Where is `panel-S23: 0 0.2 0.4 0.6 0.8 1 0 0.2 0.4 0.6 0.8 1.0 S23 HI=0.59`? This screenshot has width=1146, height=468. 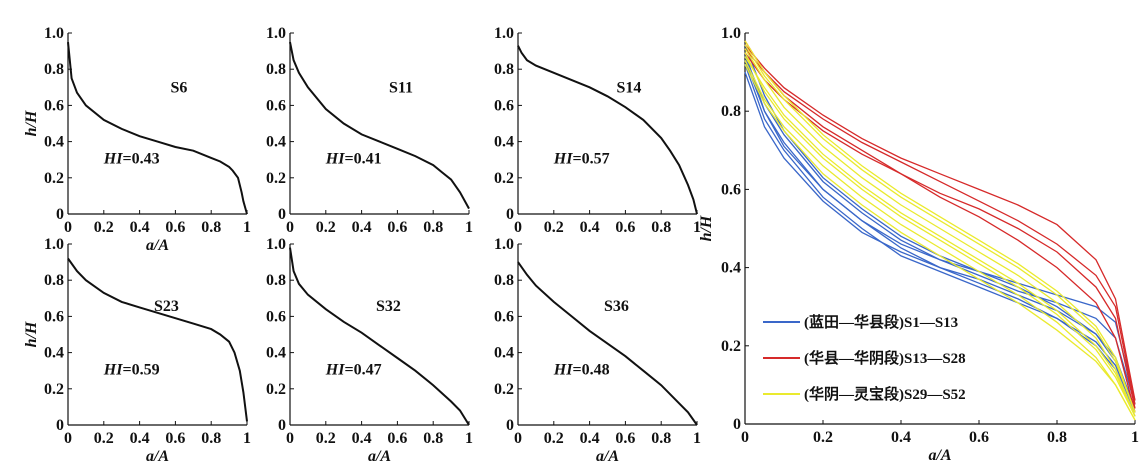 panel-S23: 0 0.2 0.4 0.6 0.8 1 0 0.2 0.4 0.6 0.8 1.0 S23 HI=0.59 is located at coordinates (147, 341).